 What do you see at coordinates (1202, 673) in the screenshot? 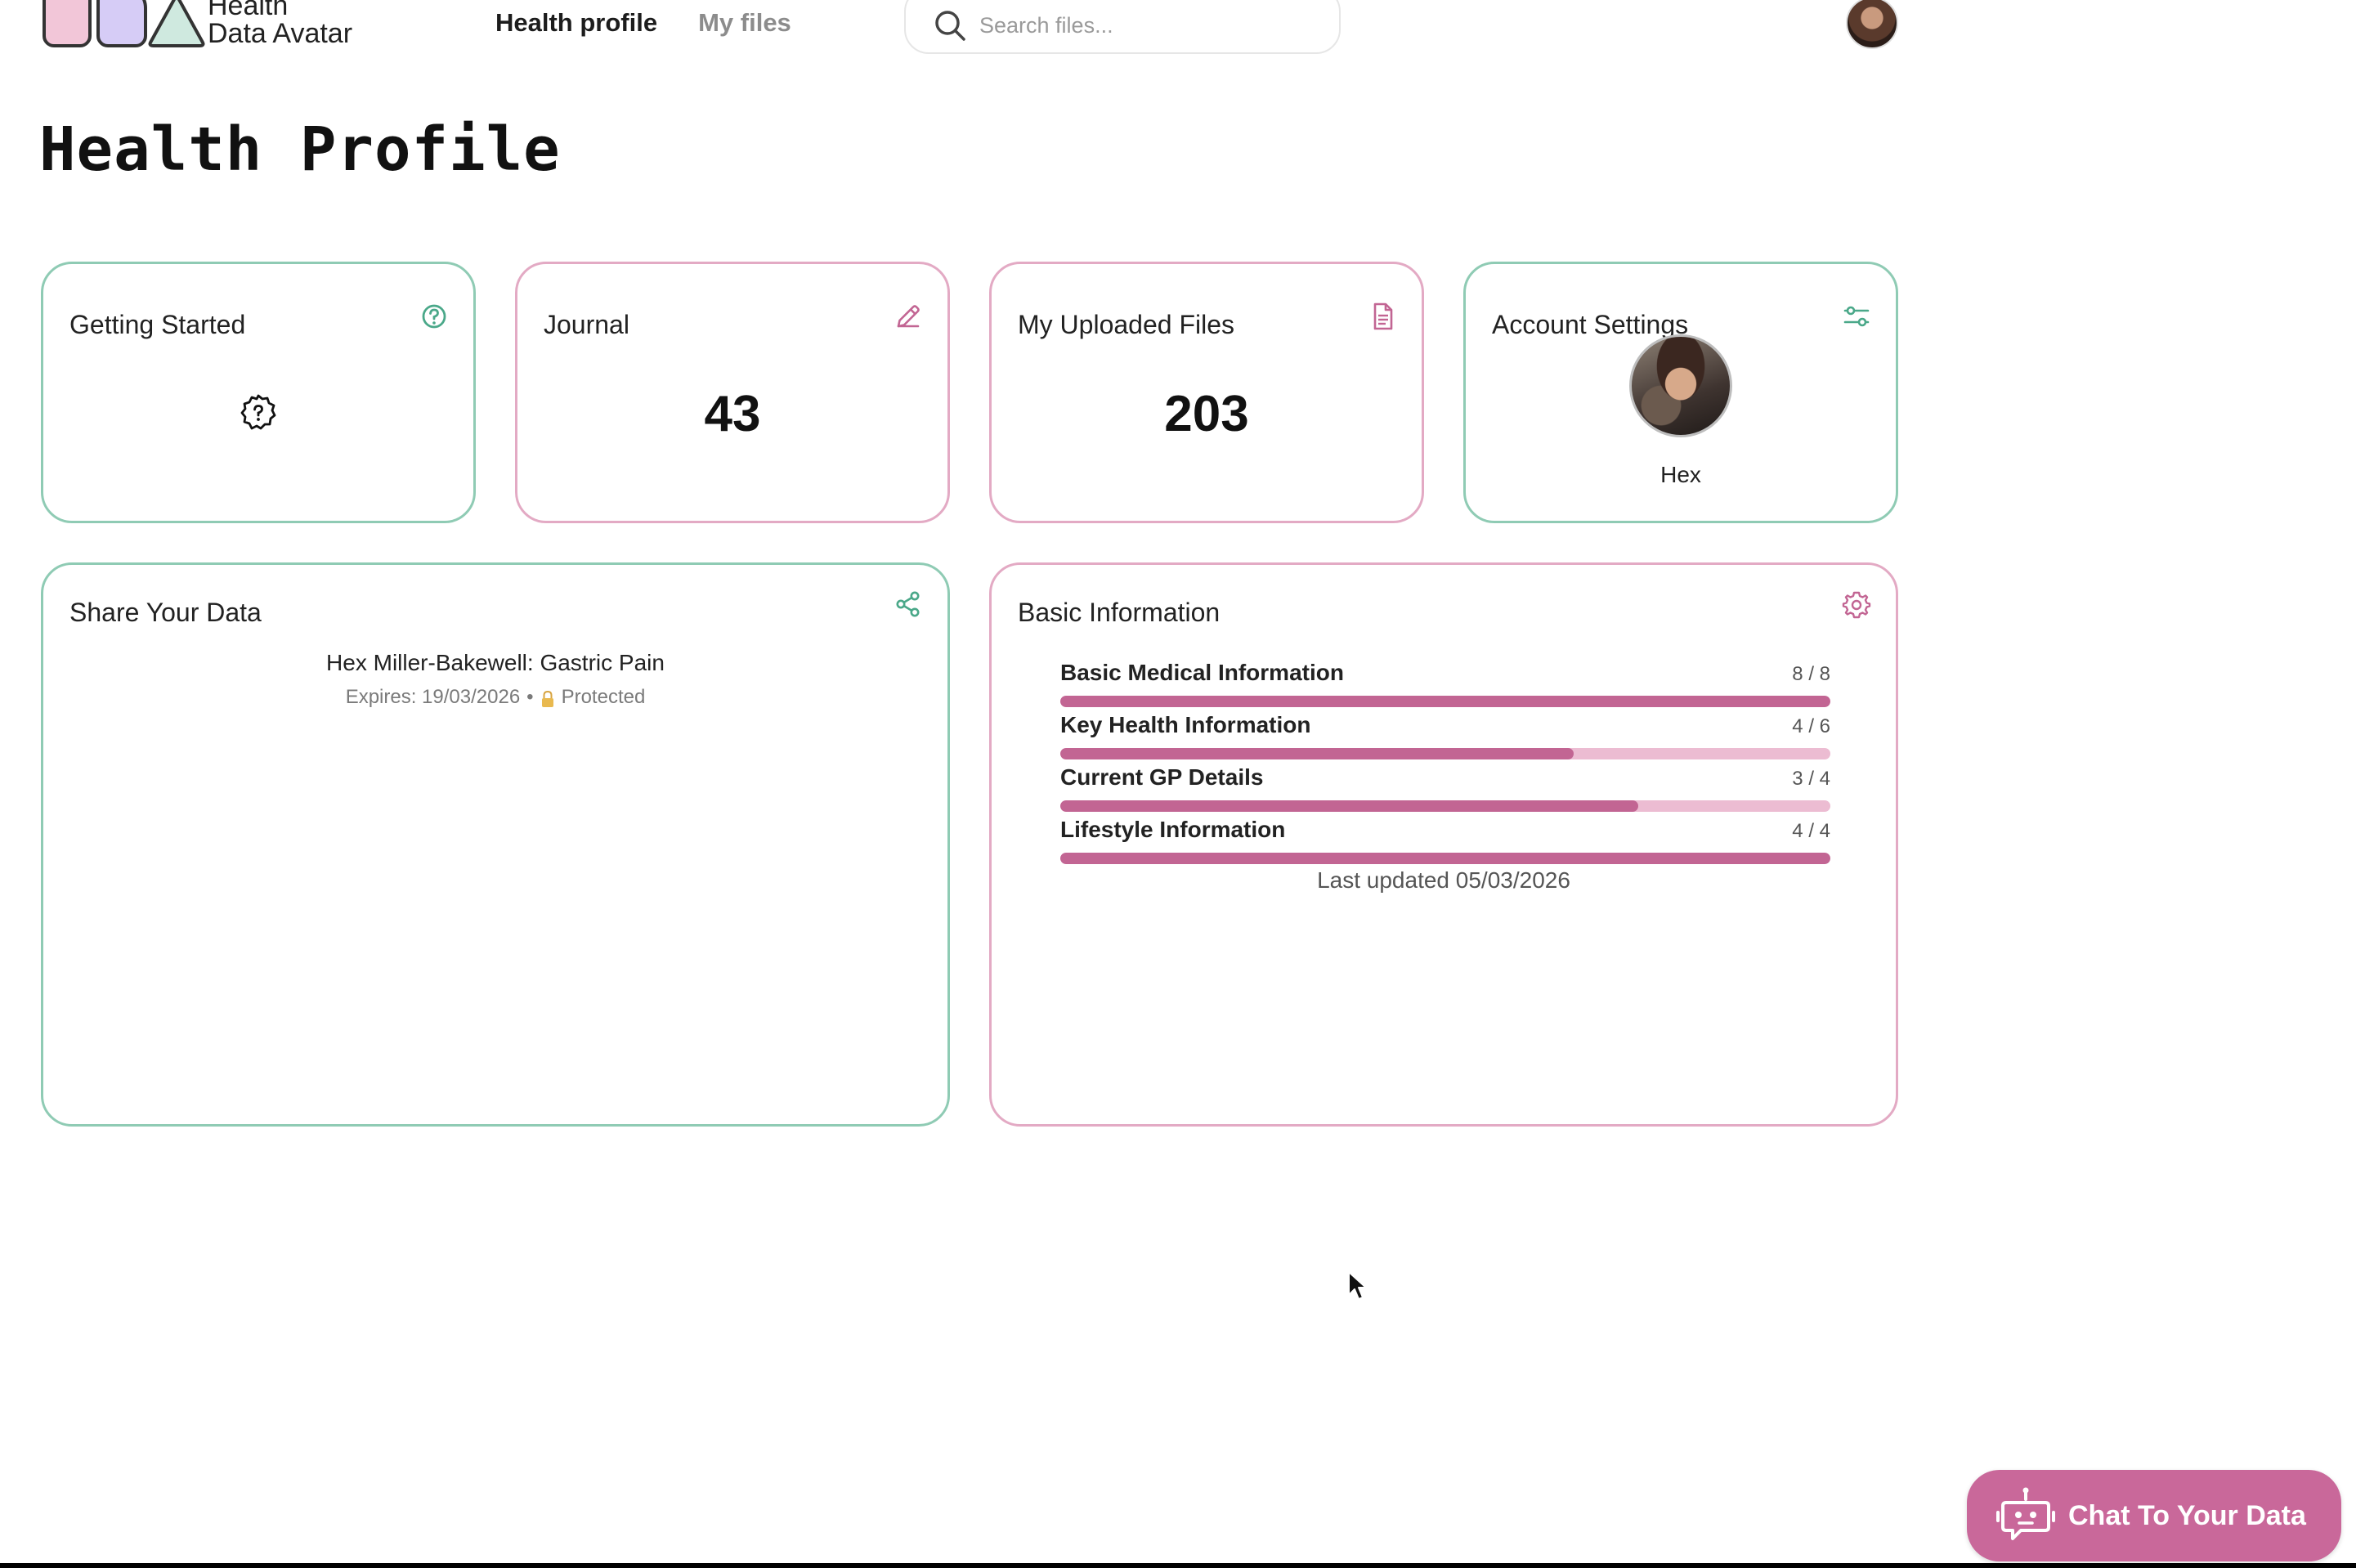
I see `info-label: Basic Medical Information` at bounding box center [1202, 673].